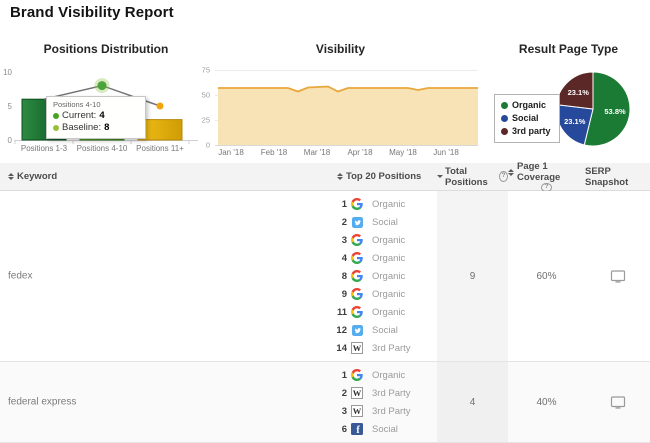 The width and height of the screenshot is (650, 443). I want to click on svg-text: May '18, so click(403, 152).